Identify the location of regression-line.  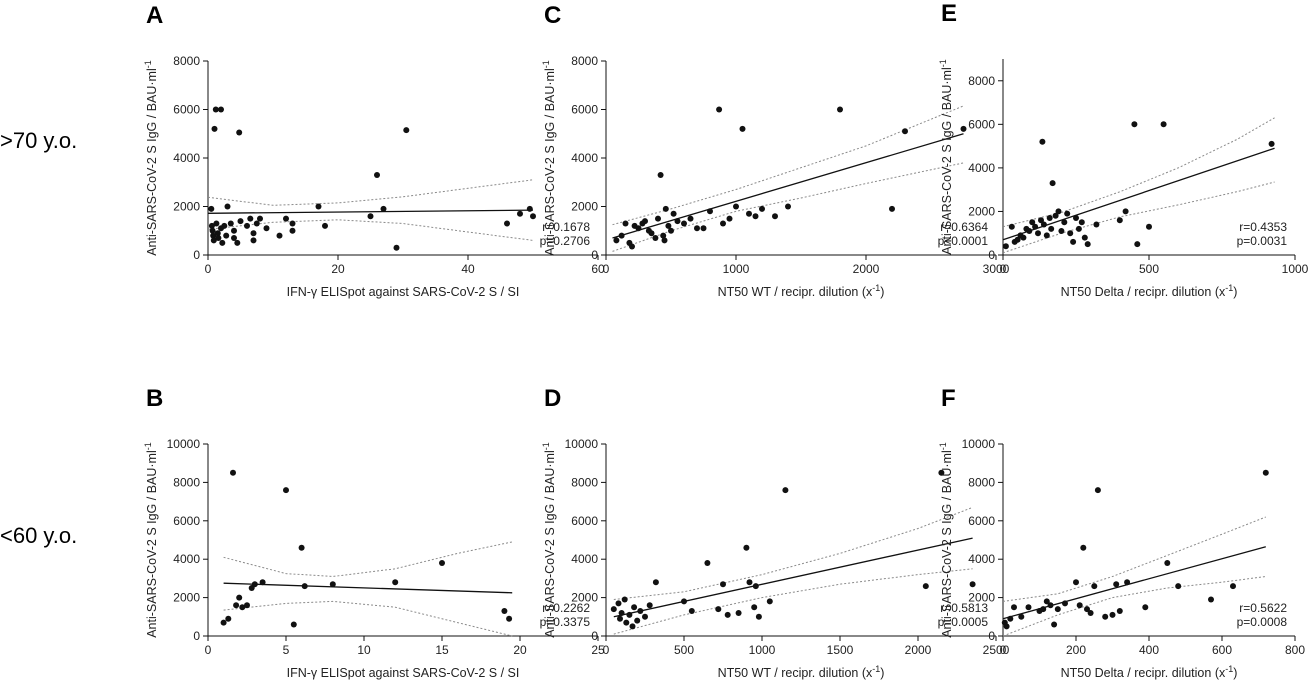
(1138, 194).